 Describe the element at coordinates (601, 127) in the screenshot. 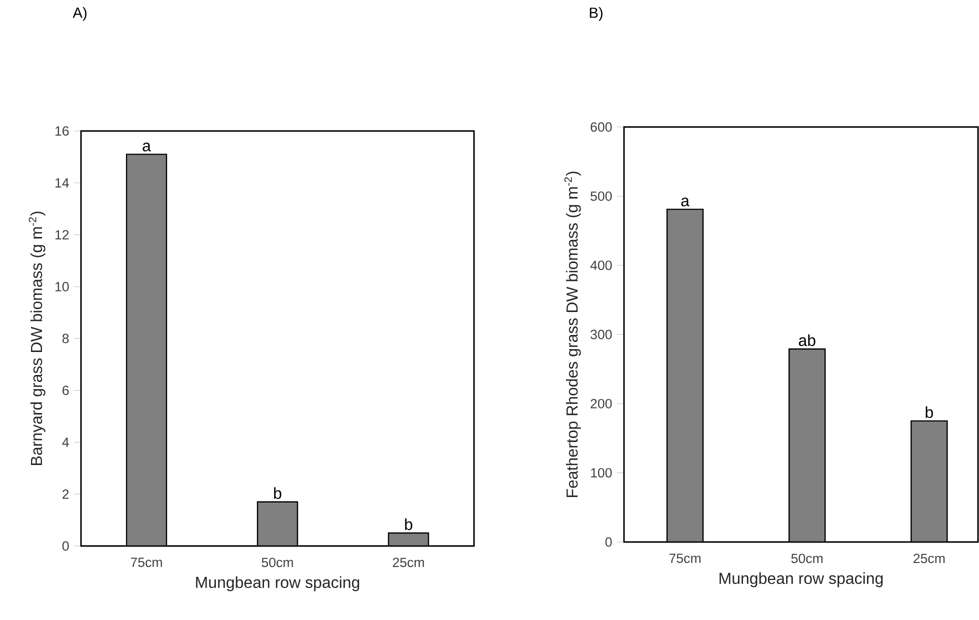

I see `y-tick-label: 600` at that location.